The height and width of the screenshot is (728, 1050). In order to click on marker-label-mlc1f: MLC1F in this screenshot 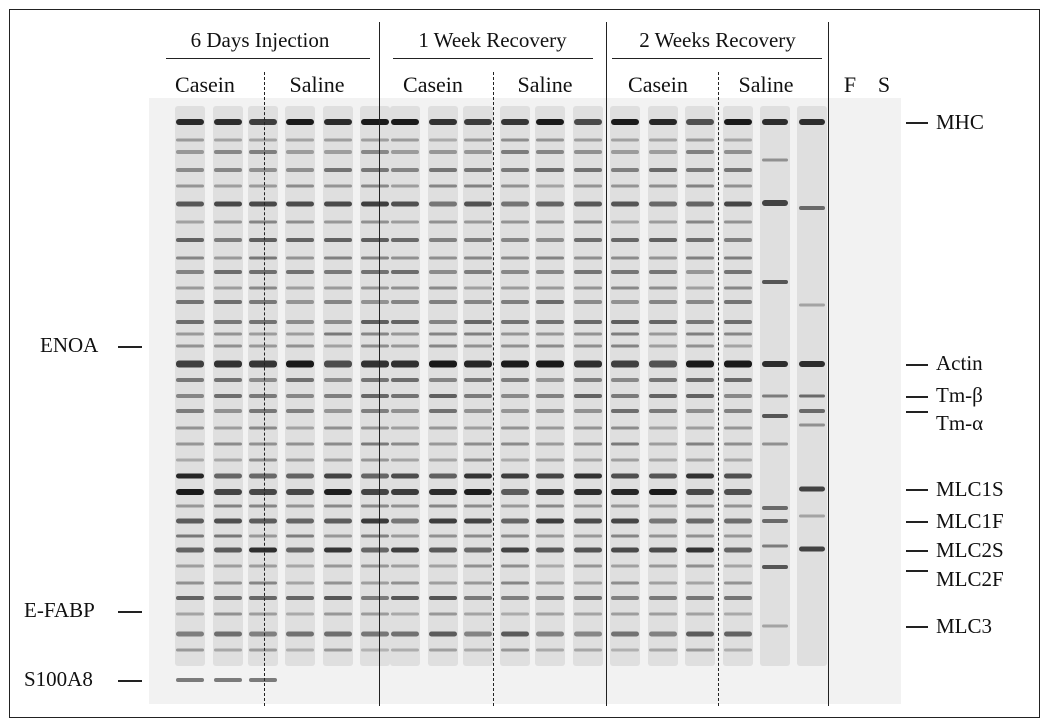, I will do `click(970, 521)`.